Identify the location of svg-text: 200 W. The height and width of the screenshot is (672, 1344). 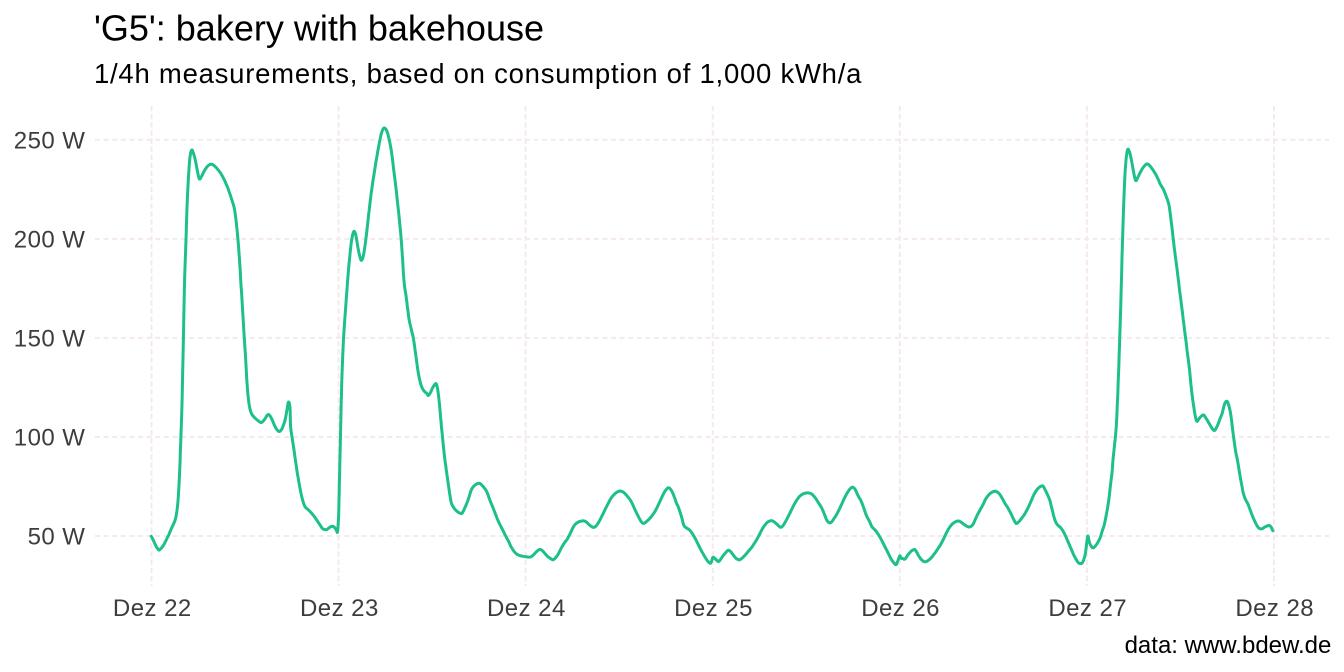
(50, 240).